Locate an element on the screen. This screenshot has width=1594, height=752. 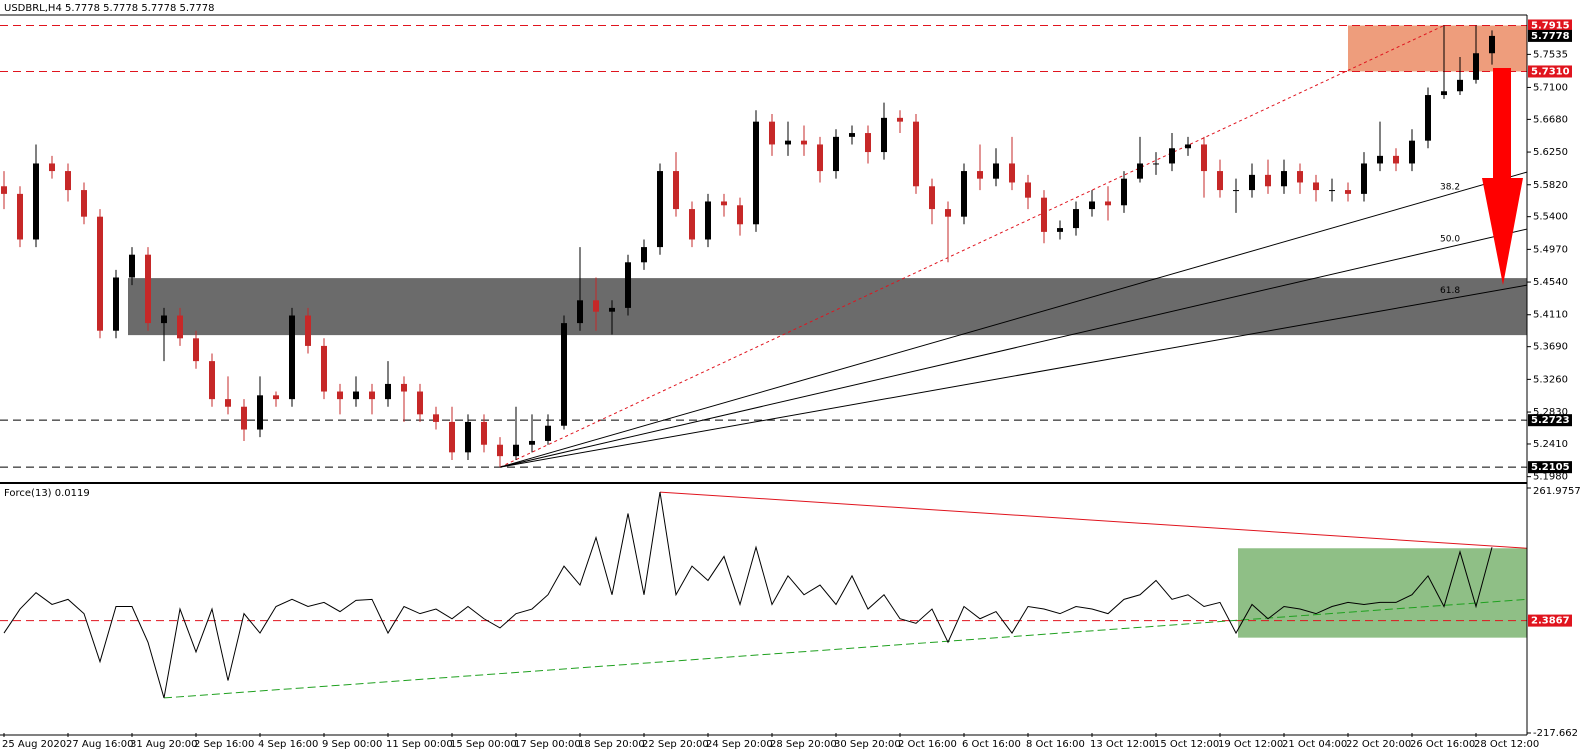
y-tick-label: 5.2830 is located at coordinates (1550, 412).